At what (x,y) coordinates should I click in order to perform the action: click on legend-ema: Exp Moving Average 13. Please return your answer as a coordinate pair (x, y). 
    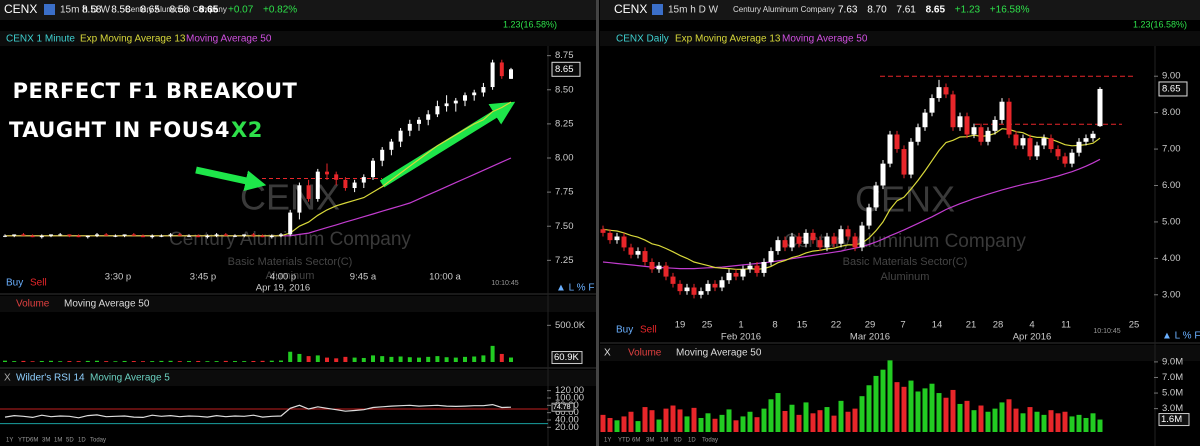
    Looking at the image, I should click on (728, 39).